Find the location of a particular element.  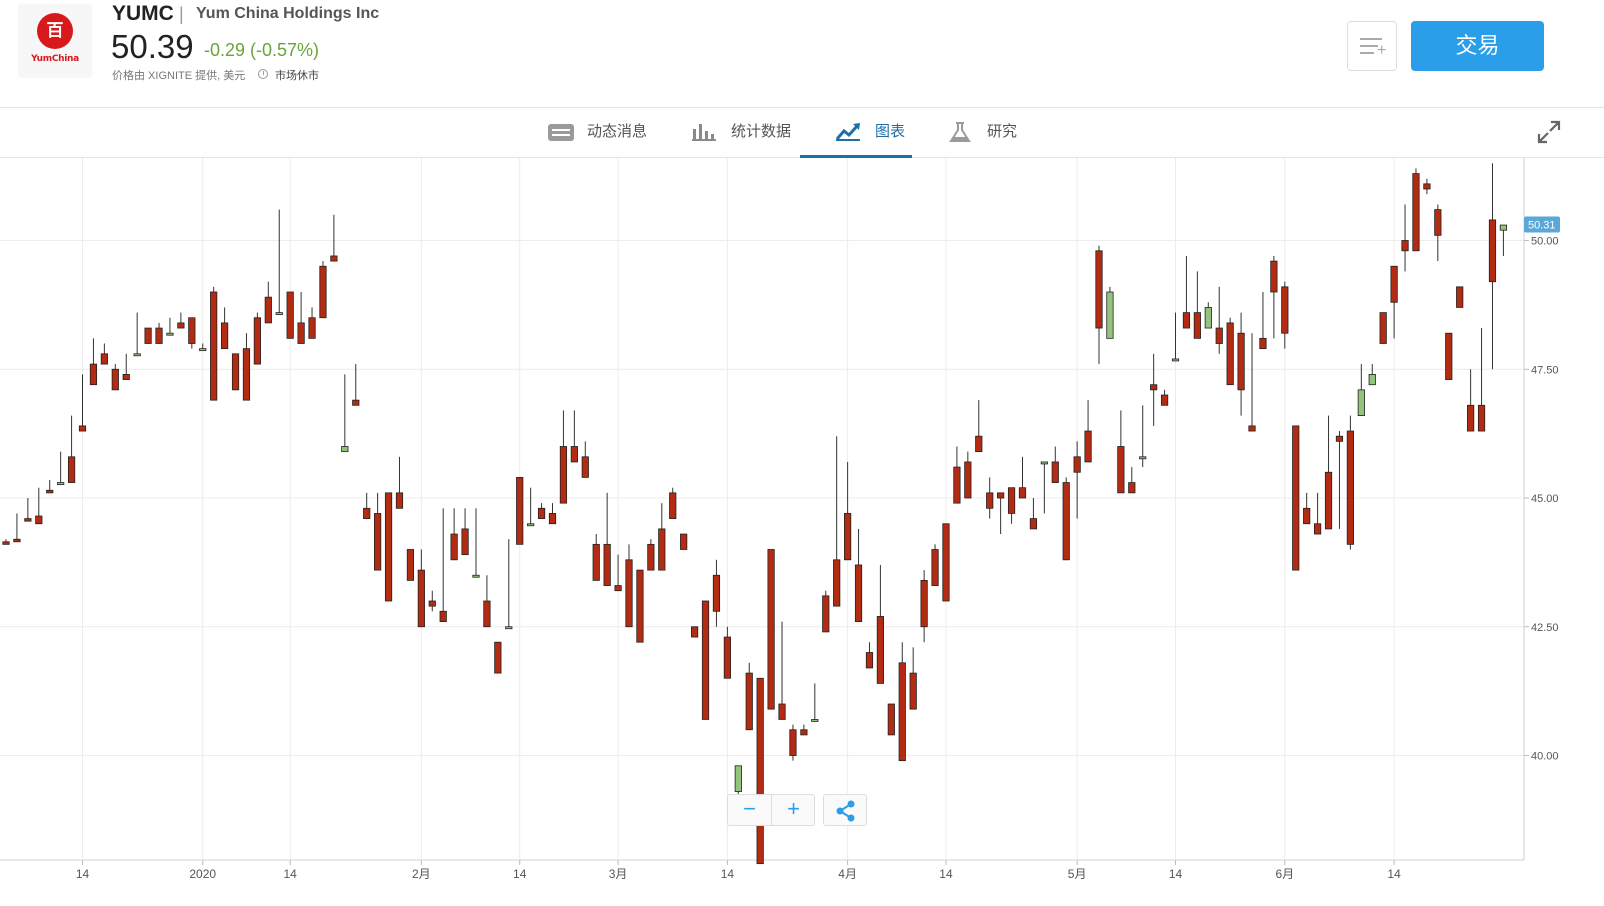

tab-label: 研究 is located at coordinates (1002, 131).